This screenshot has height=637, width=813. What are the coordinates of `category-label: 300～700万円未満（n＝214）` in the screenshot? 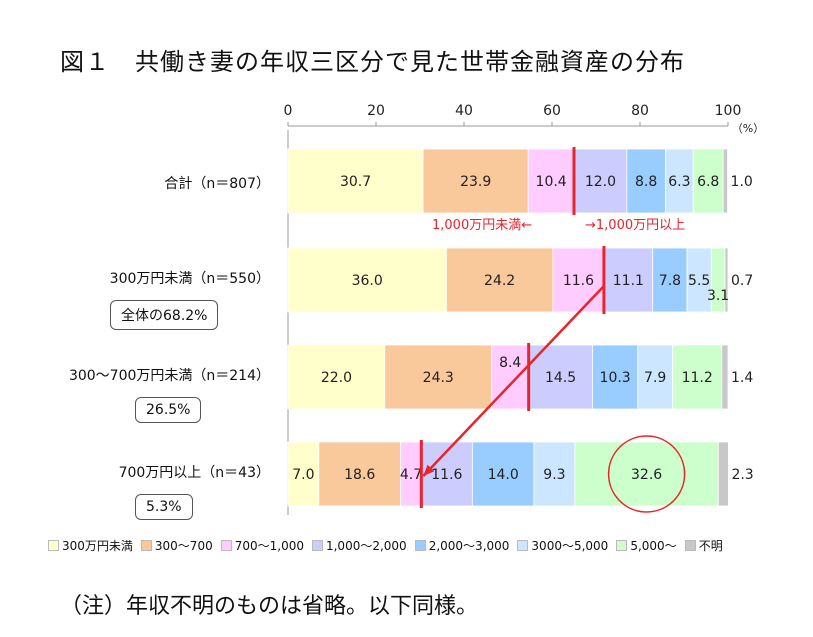 It's located at (169, 376).